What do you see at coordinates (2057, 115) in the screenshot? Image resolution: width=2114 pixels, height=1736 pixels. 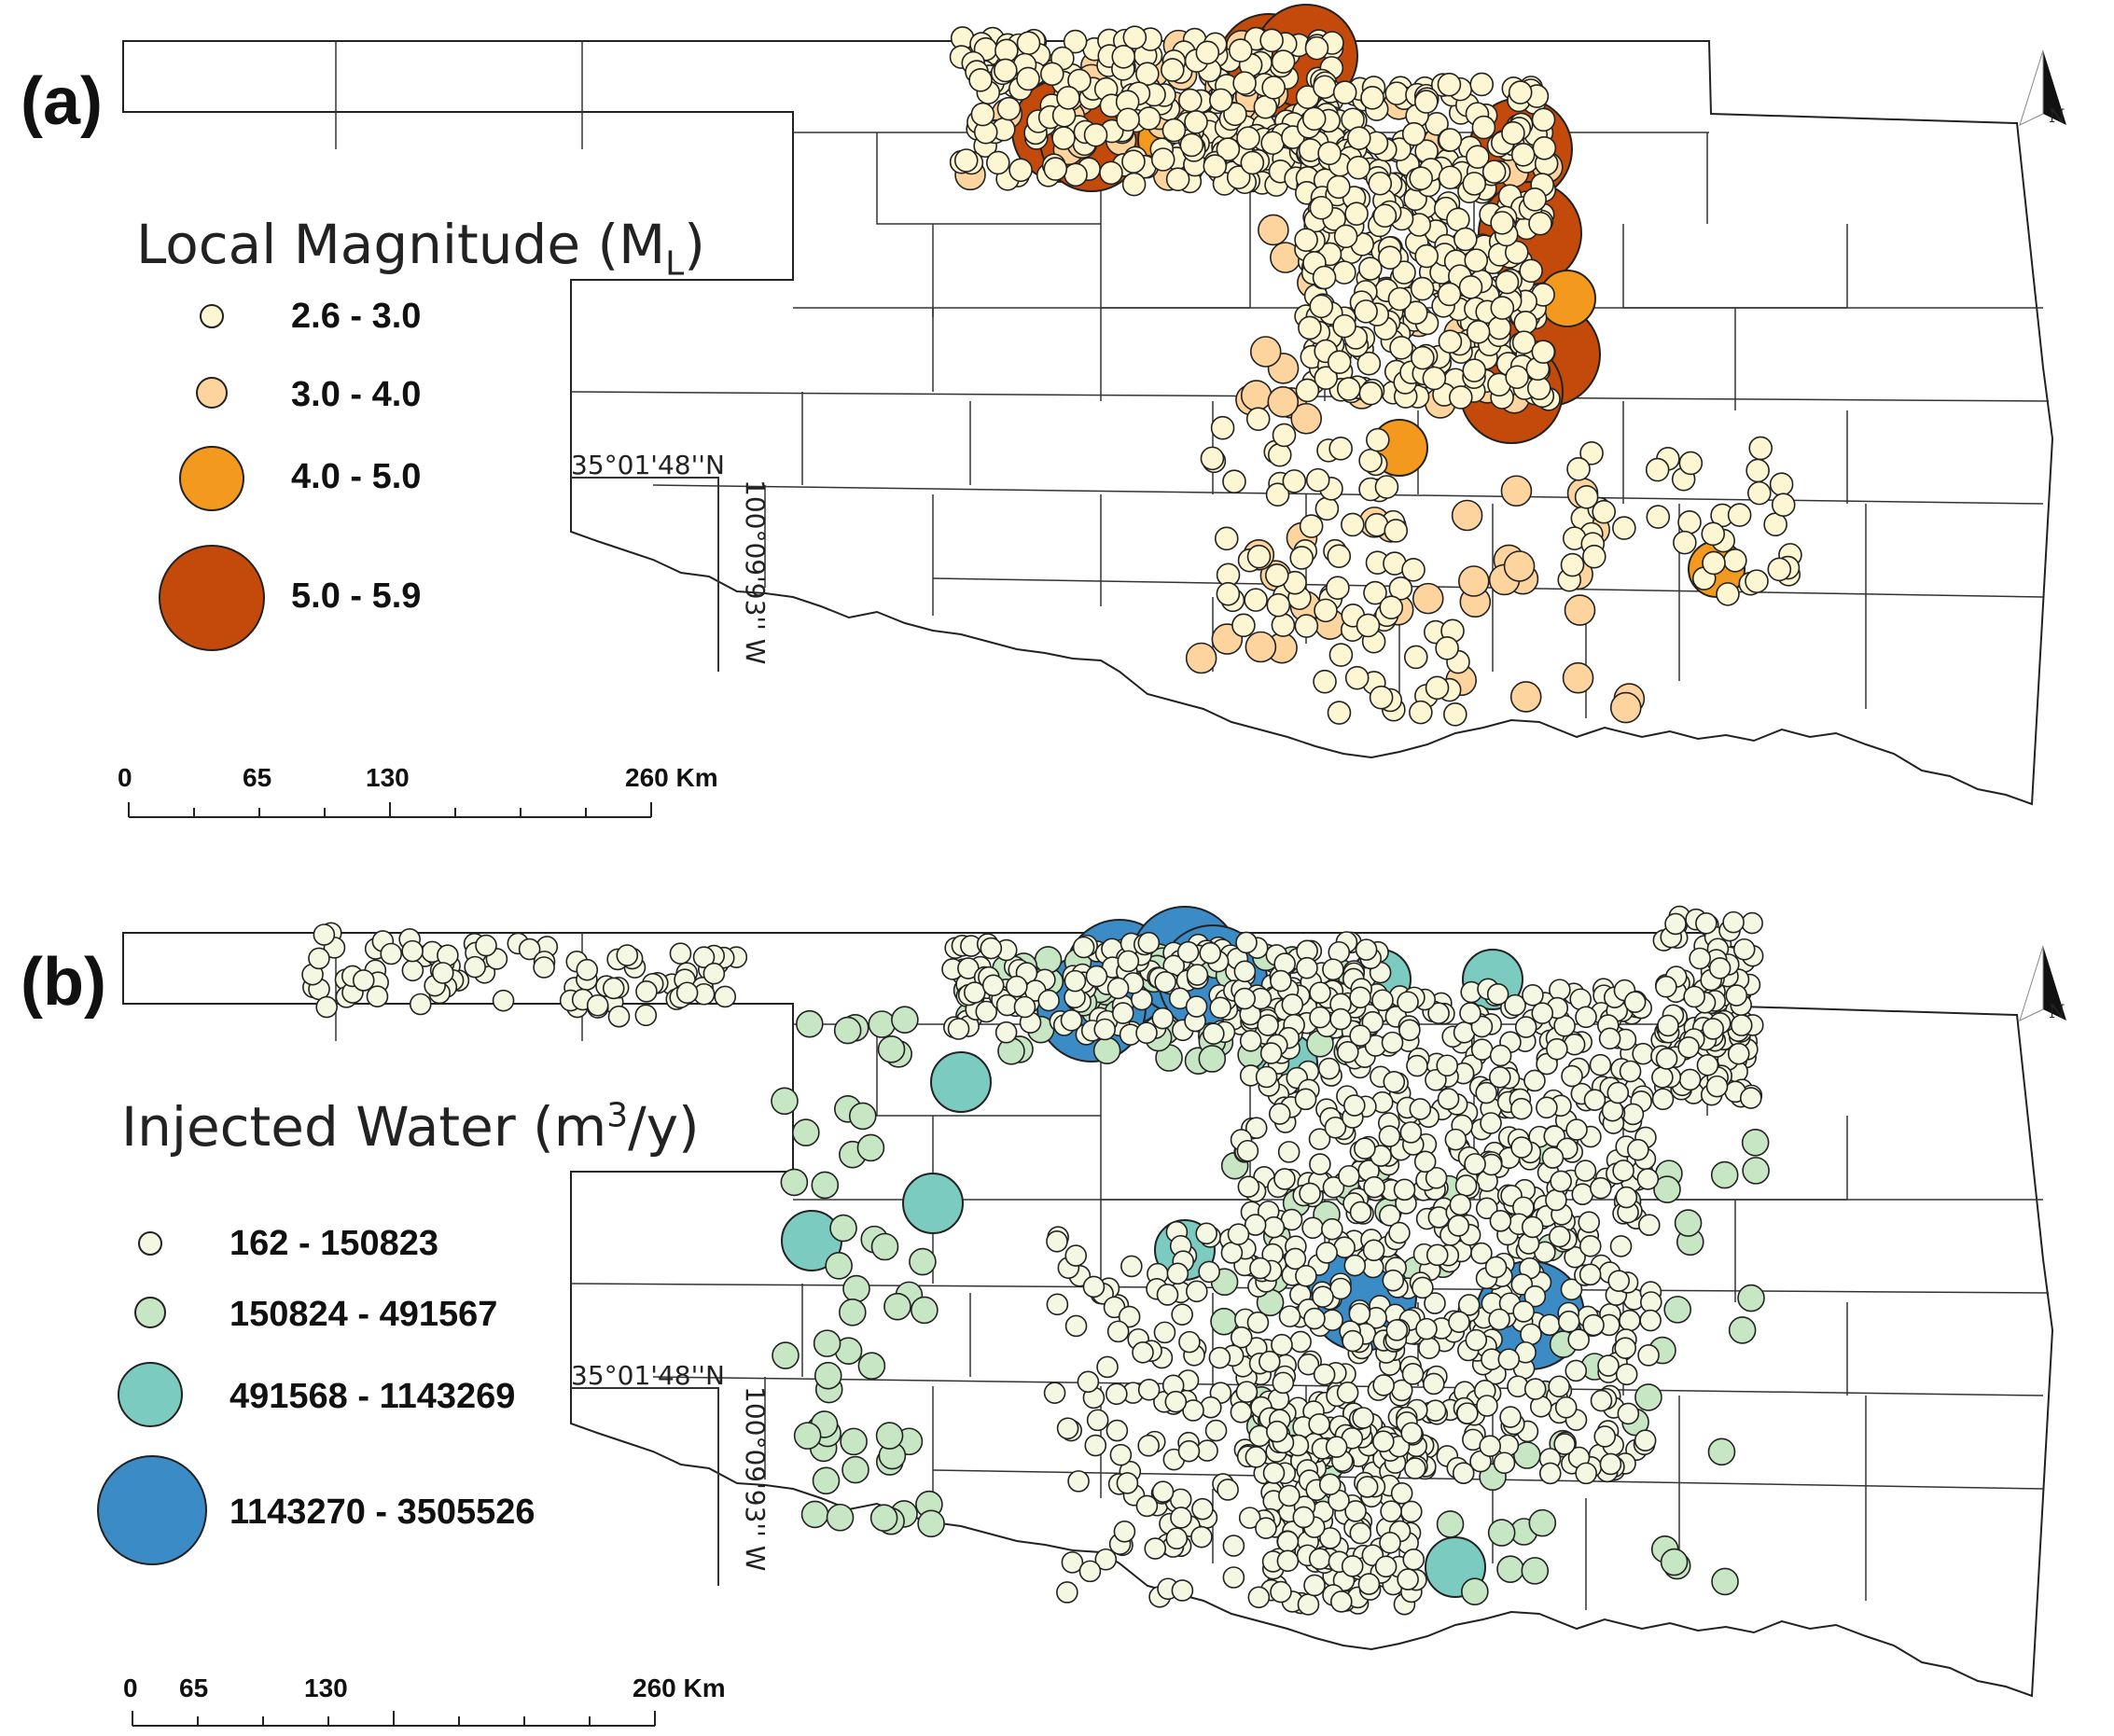 I see `north-label: N` at bounding box center [2057, 115].